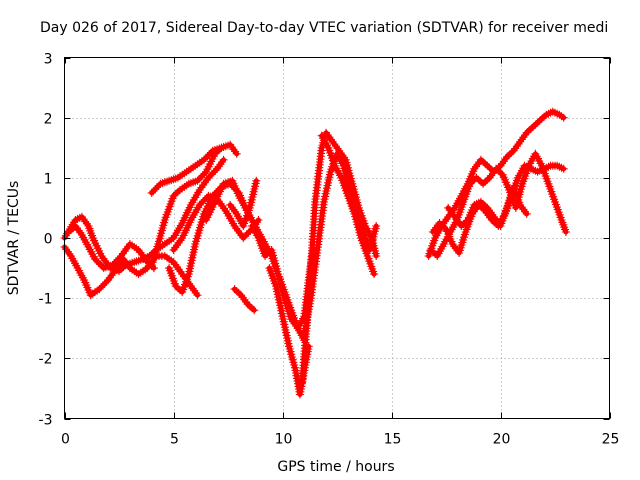 This screenshot has height=480, width=640. I want to click on y-tick-label: -3, so click(46, 421).